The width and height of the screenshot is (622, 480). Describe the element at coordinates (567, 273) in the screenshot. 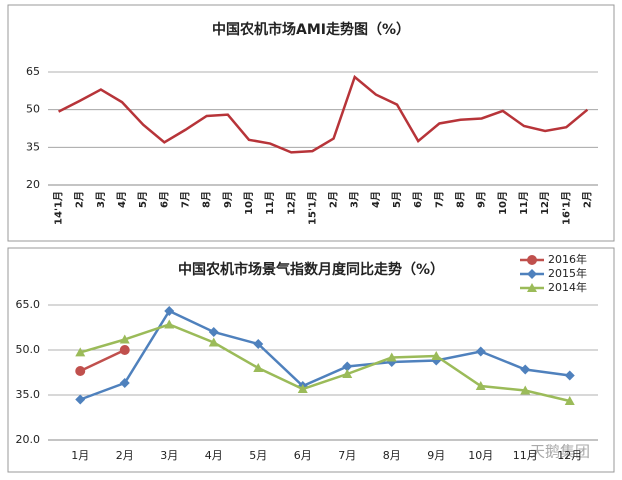

I see `legend-label: 2015年` at that location.